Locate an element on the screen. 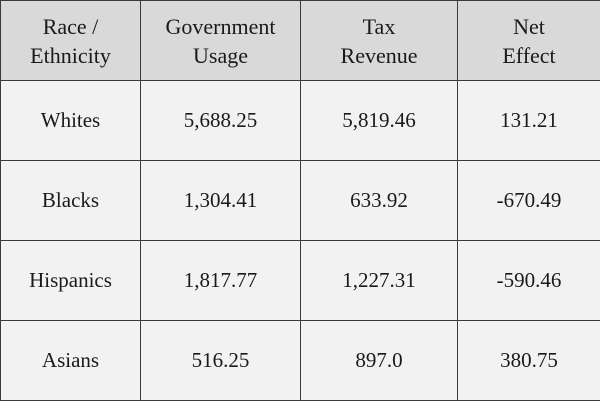 This screenshot has height=401, width=600. cell-net-effect: -670.49 is located at coordinates (529, 201).